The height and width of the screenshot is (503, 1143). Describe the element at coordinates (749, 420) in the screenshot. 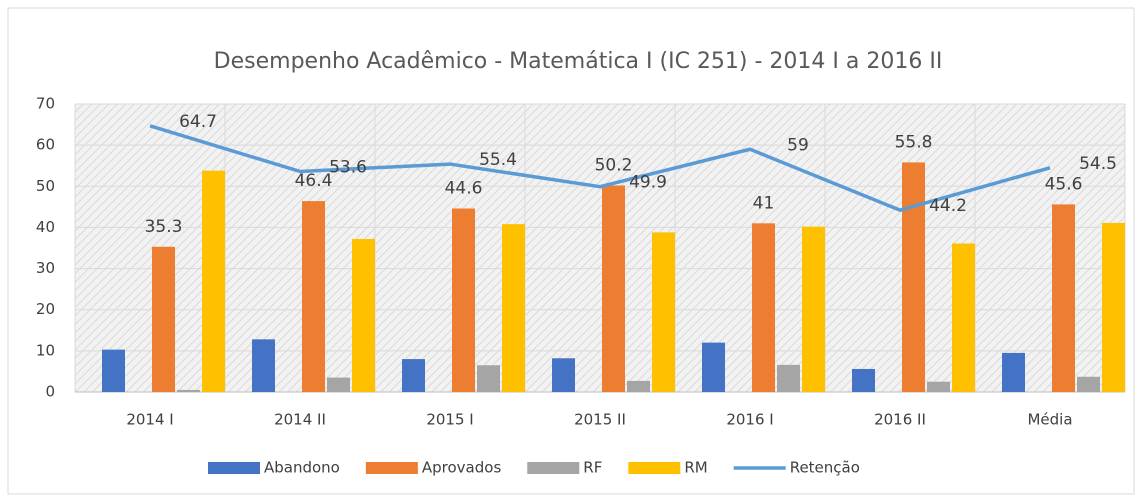

I see `x-tick-label: 2016 I` at that location.